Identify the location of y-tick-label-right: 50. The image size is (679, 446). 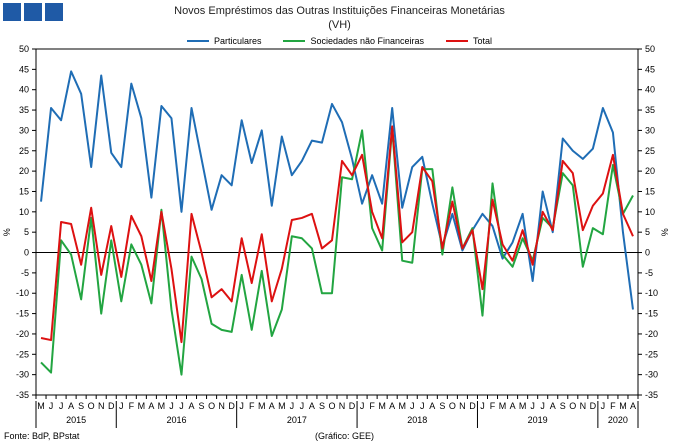
(650, 49).